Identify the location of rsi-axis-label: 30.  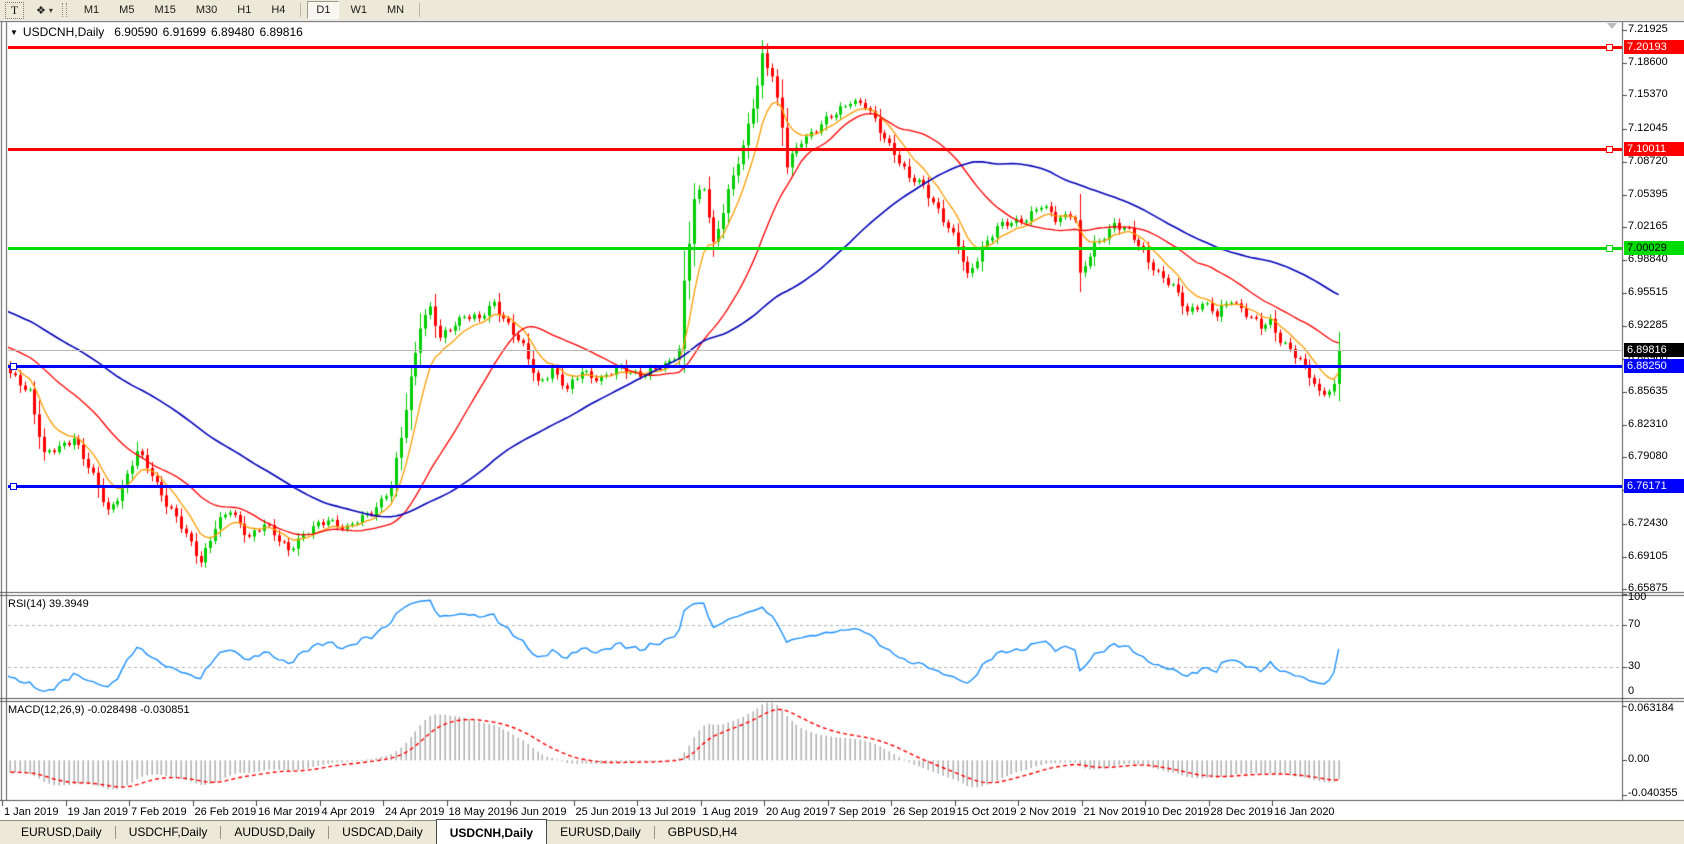
(1634, 665).